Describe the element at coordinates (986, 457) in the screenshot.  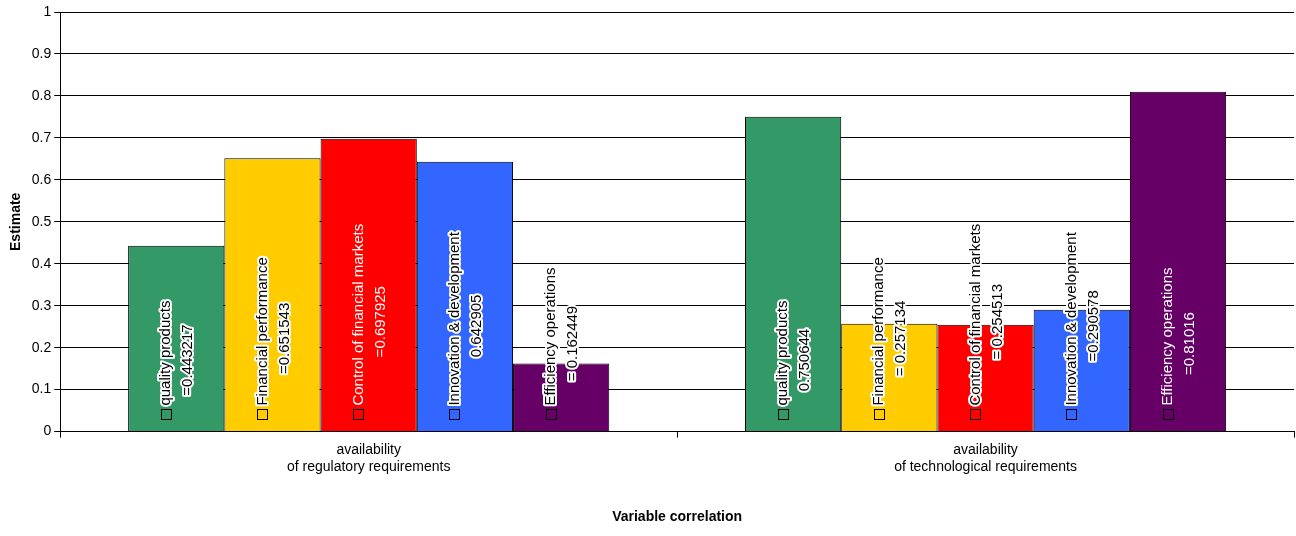
I see `x-tick-label: availability of technological requirements` at that location.